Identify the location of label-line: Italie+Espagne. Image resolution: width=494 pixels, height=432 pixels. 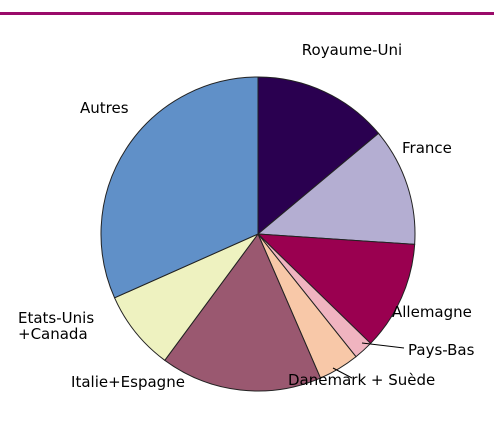
(128, 382).